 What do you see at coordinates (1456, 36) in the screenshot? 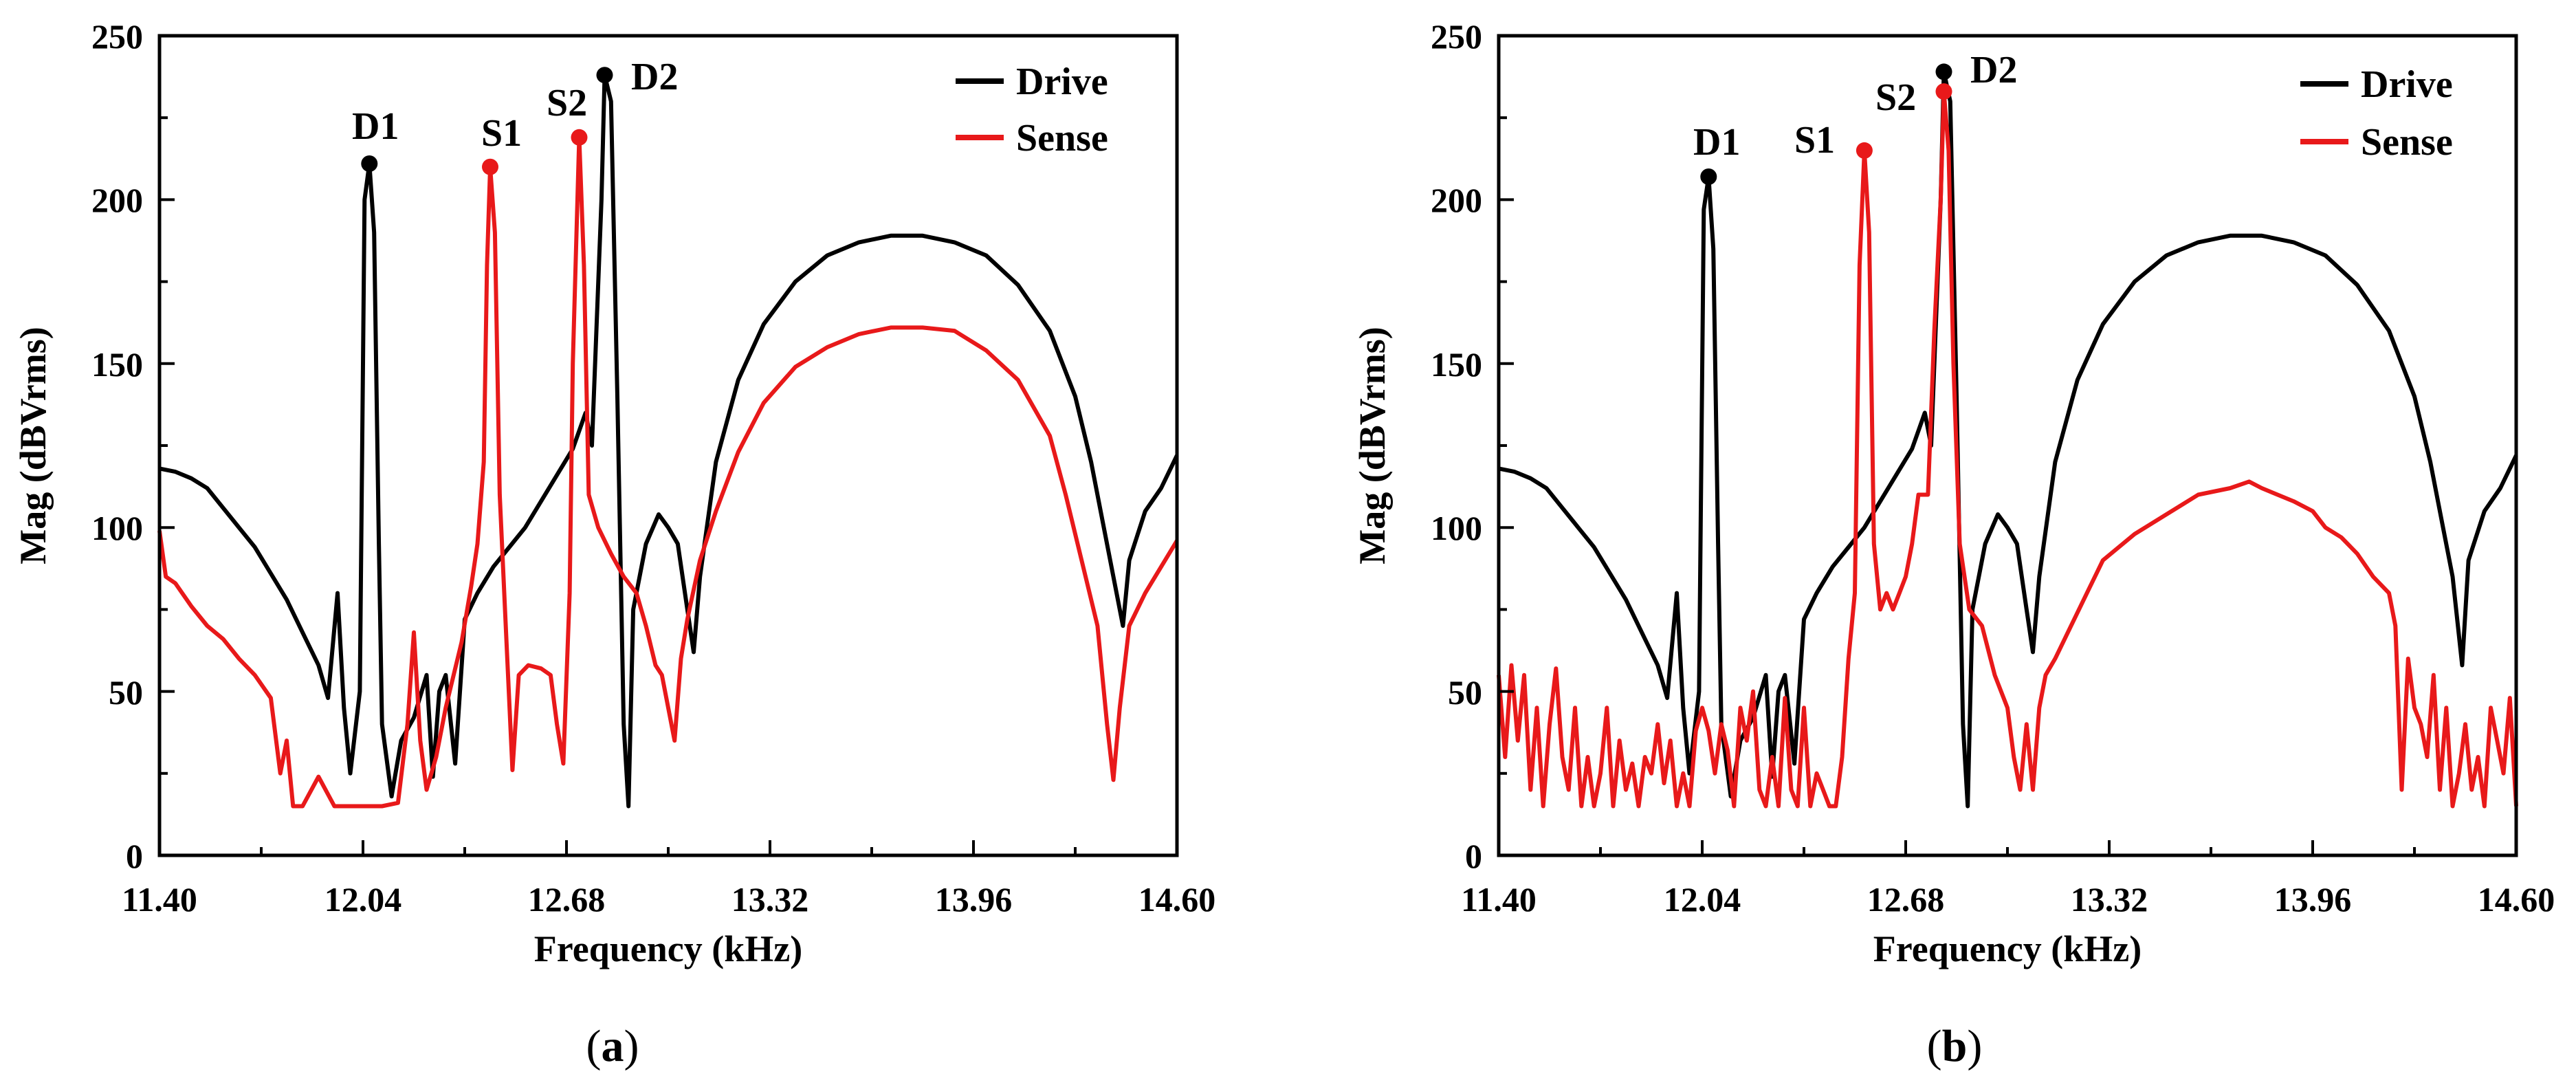
I see `chart-b-y-tick-label: 250` at bounding box center [1456, 36].